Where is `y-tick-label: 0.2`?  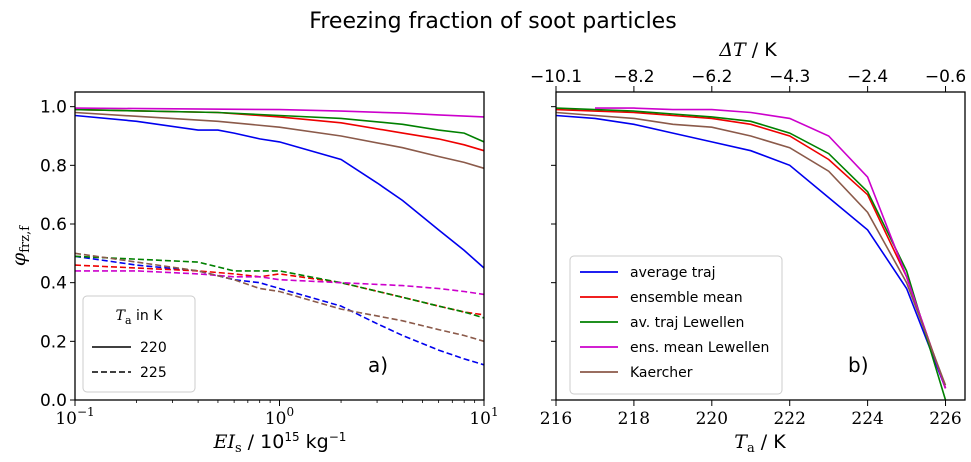
y-tick-label: 0.2 is located at coordinates (53, 342).